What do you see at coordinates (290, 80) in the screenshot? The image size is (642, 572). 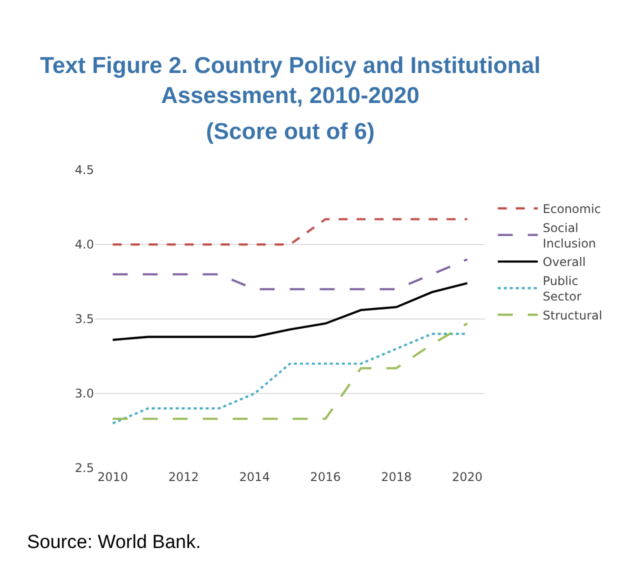 I see `chart-title: Text Figure 2. Country Policy and Institutional Assessment, 2010-2020` at bounding box center [290, 80].